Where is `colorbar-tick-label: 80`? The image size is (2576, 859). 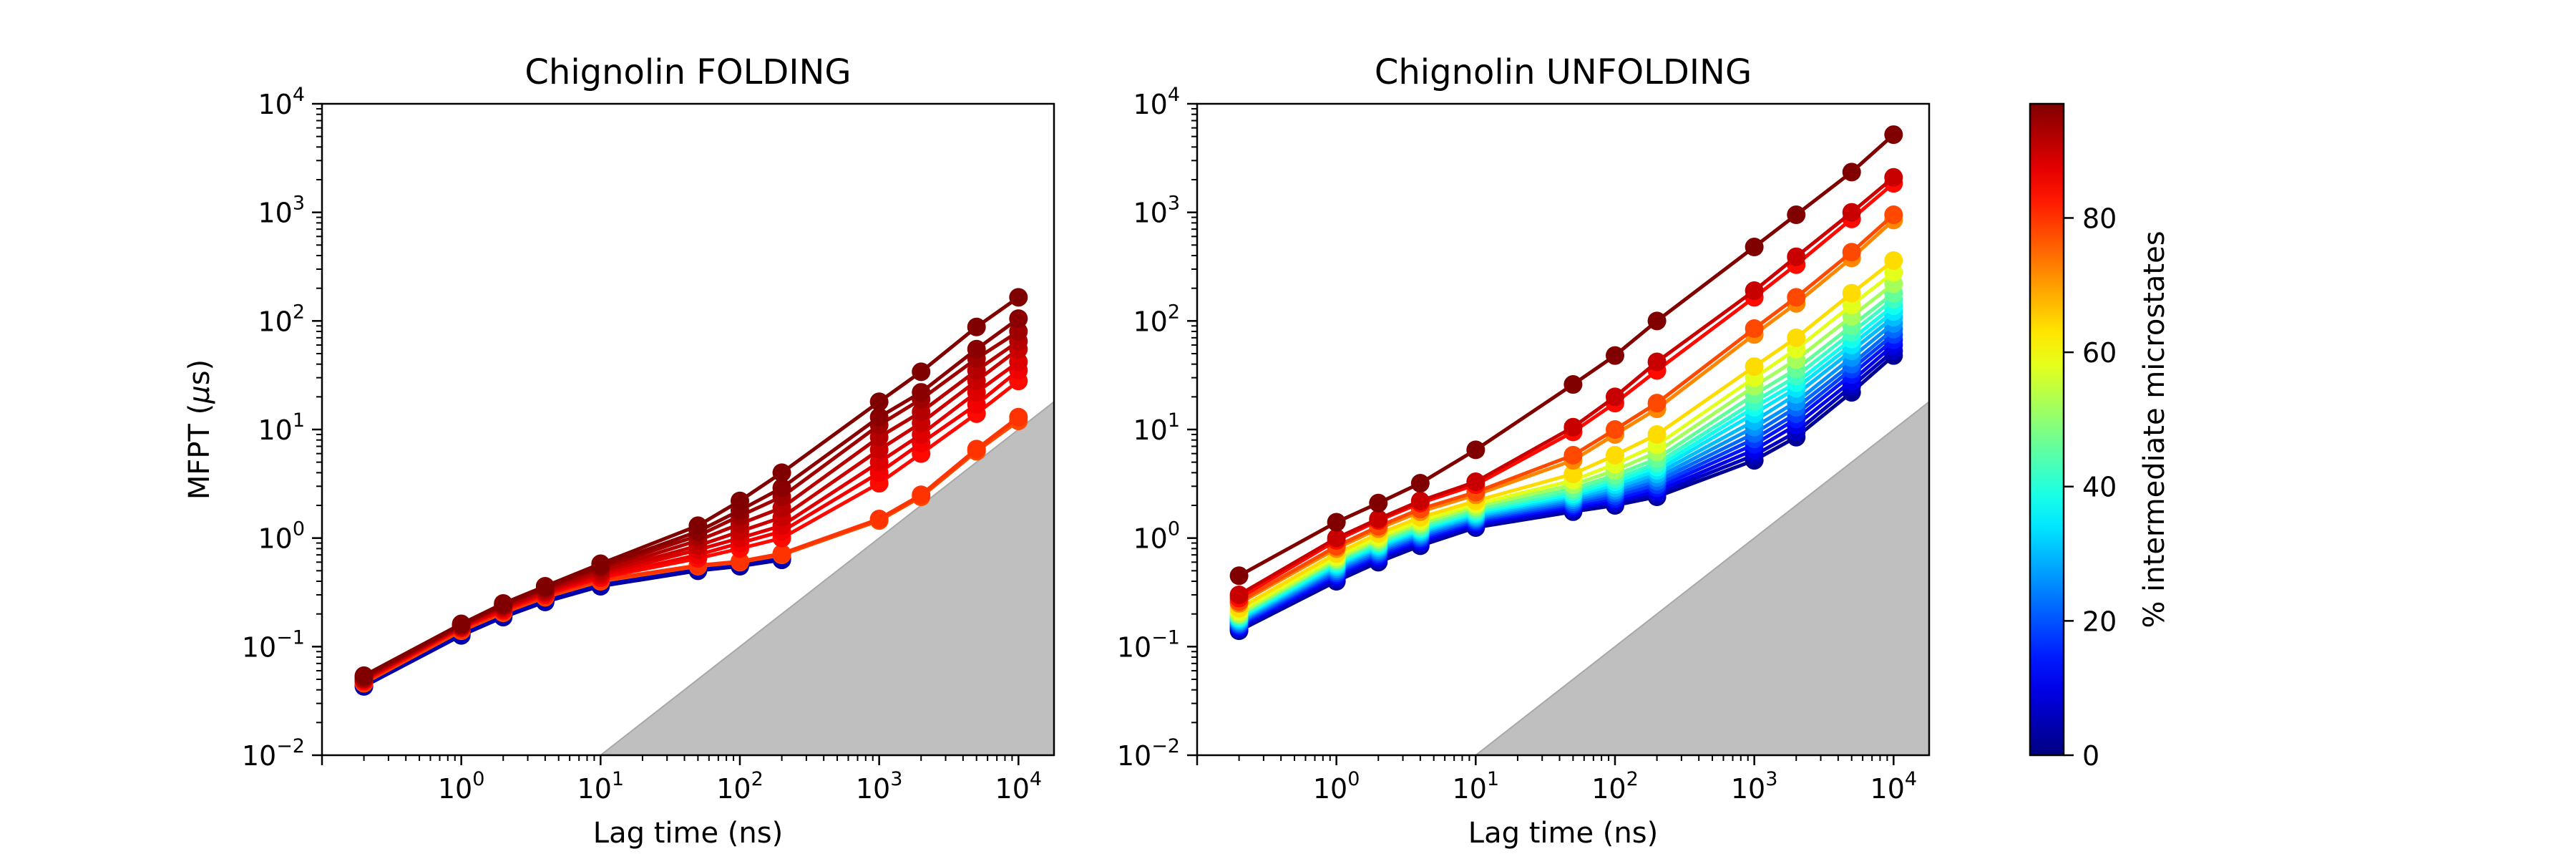 colorbar-tick-label: 80 is located at coordinates (2099, 218).